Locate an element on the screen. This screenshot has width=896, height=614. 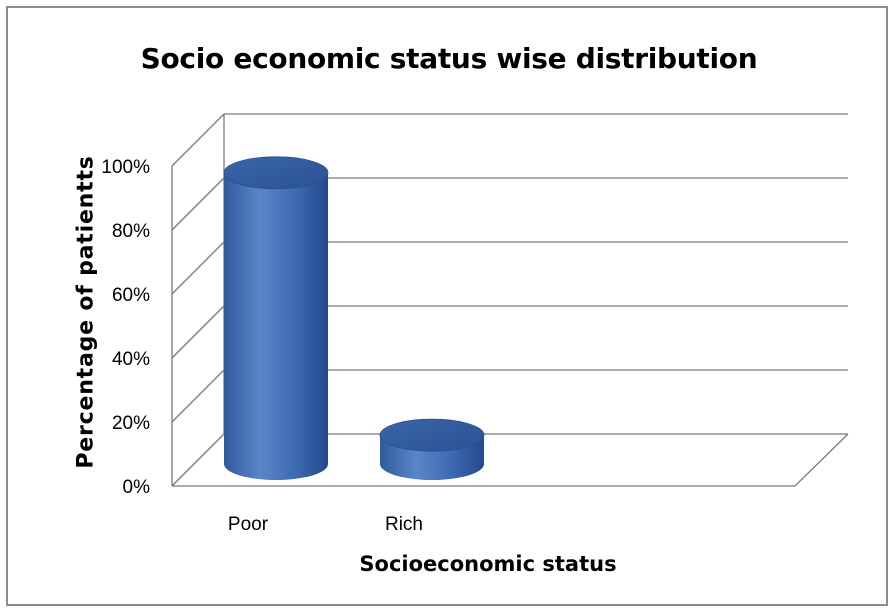
x-axis-label: Socioeconomic status is located at coordinates (488, 564).